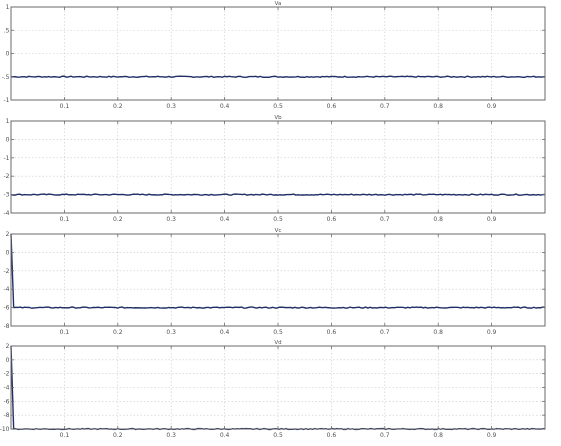  What do you see at coordinates (278, 4) in the screenshot?
I see `subplot-title: Va` at bounding box center [278, 4].